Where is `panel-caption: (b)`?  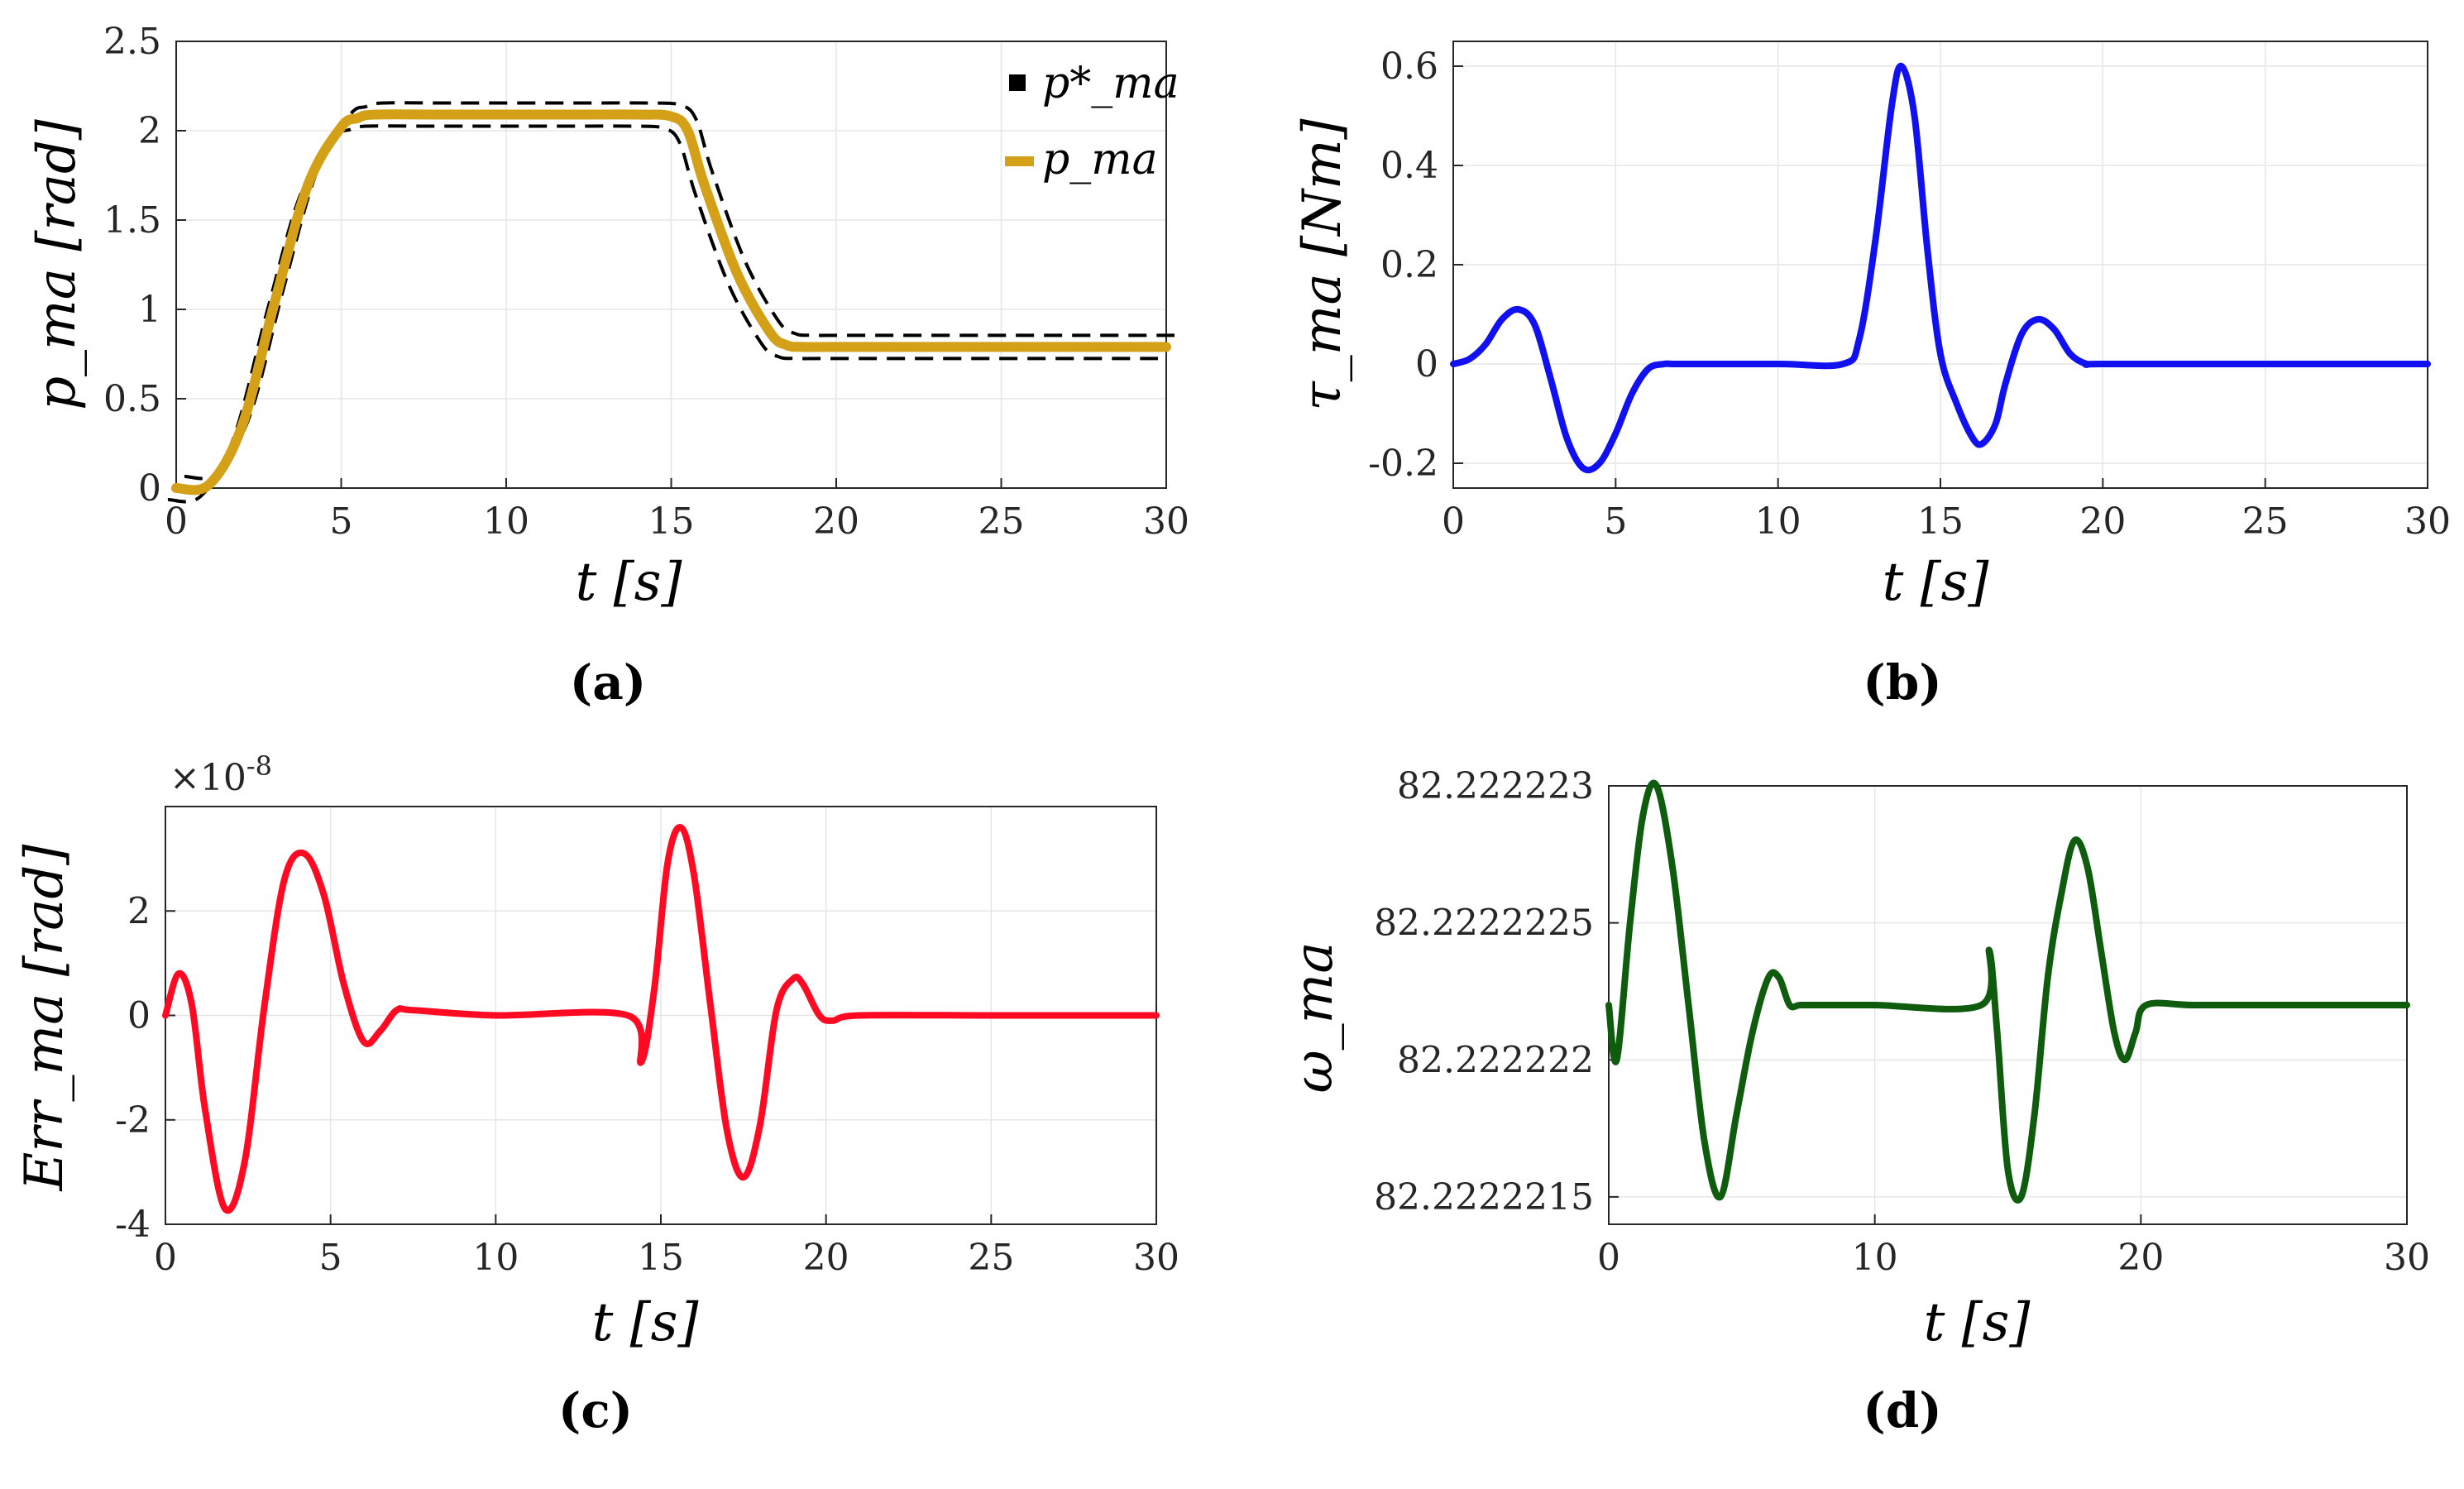 panel-caption: (b) is located at coordinates (1902, 682).